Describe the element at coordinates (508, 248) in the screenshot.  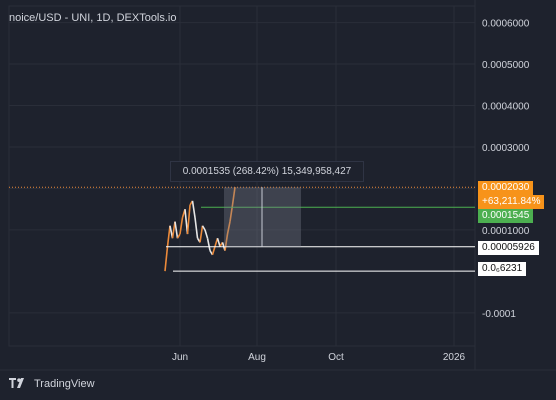
I see `white-level-tag-1: 0.00005926` at that location.